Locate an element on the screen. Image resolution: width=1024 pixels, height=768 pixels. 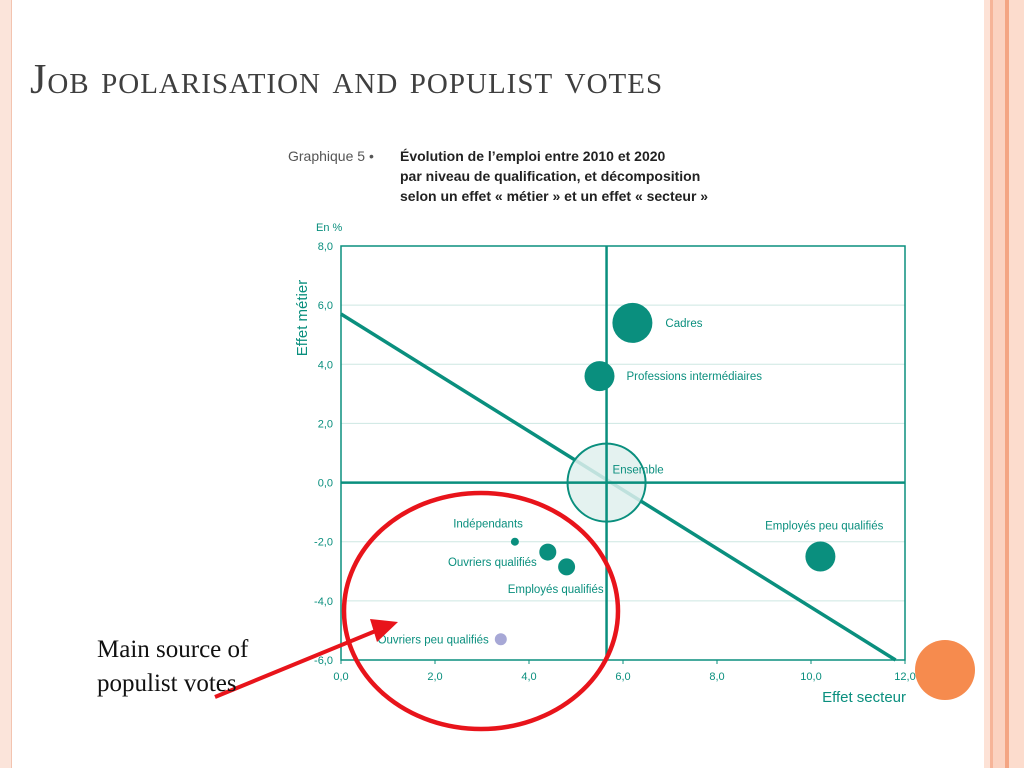
y-tick-label: 2,0 is located at coordinates (325, 424).